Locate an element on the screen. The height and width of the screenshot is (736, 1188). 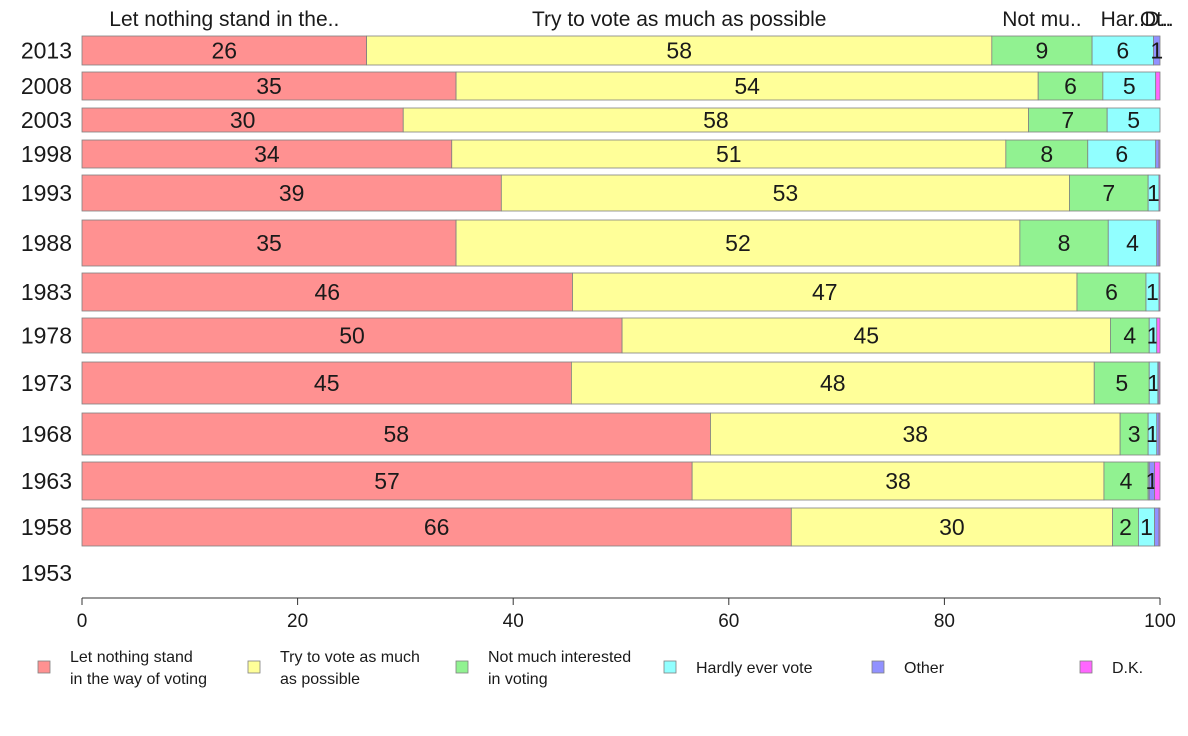
series-header: Har.. is located at coordinates (1123, 19).